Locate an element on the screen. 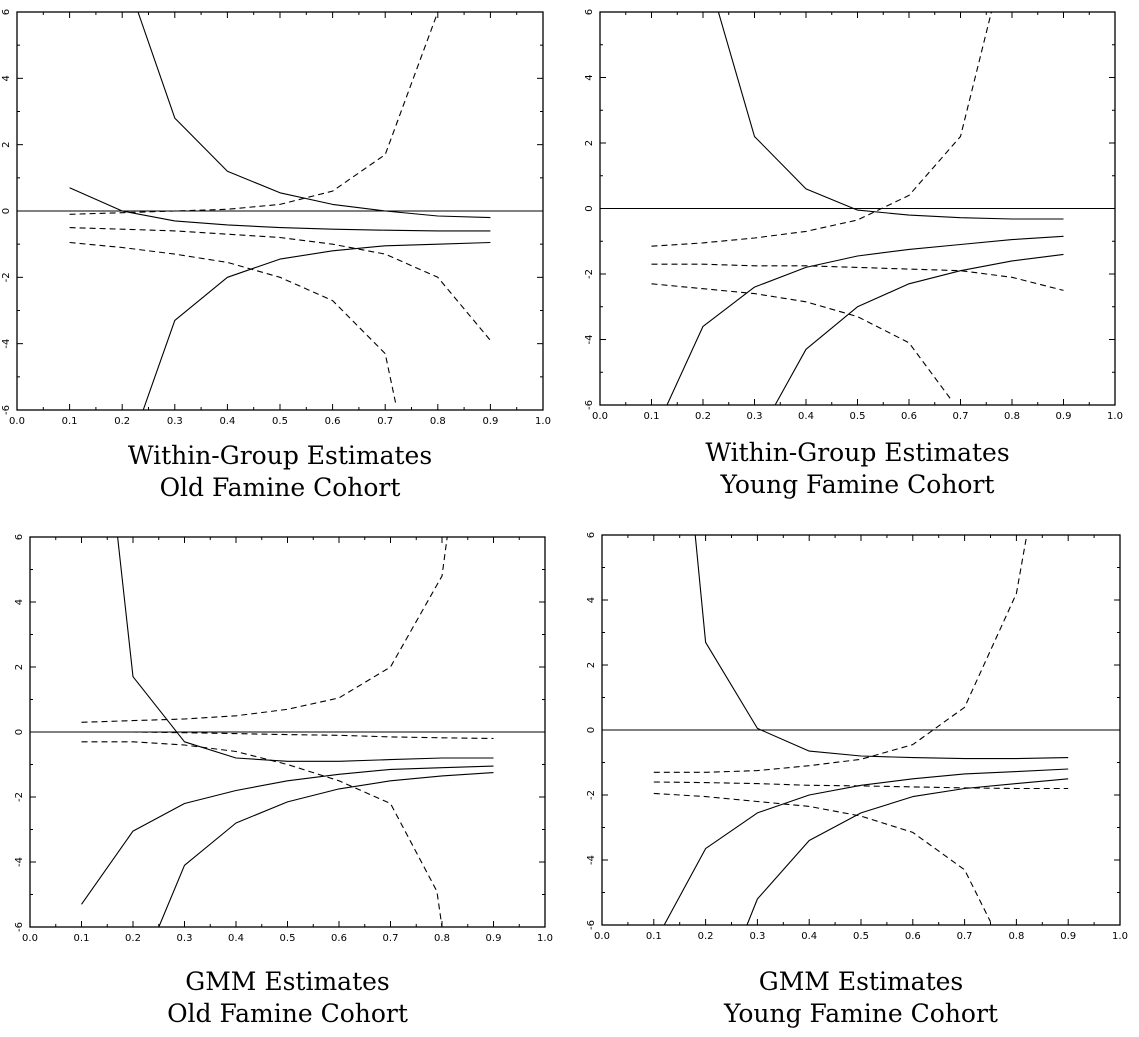  caption-gmm-young: GMM Estimates Young Famine Cohort is located at coordinates (861, 998).